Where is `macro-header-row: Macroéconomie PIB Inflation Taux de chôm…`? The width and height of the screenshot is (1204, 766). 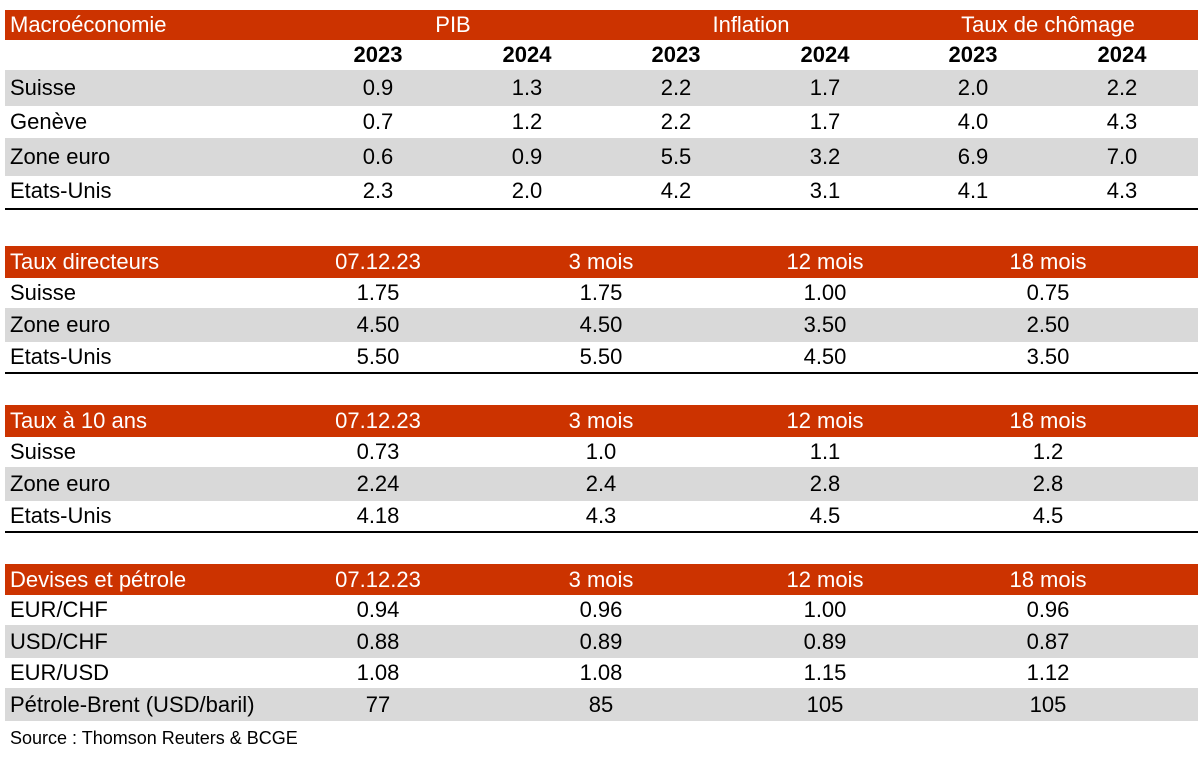 macro-header-row: Macroéconomie PIB Inflation Taux de chôm… is located at coordinates (601, 25).